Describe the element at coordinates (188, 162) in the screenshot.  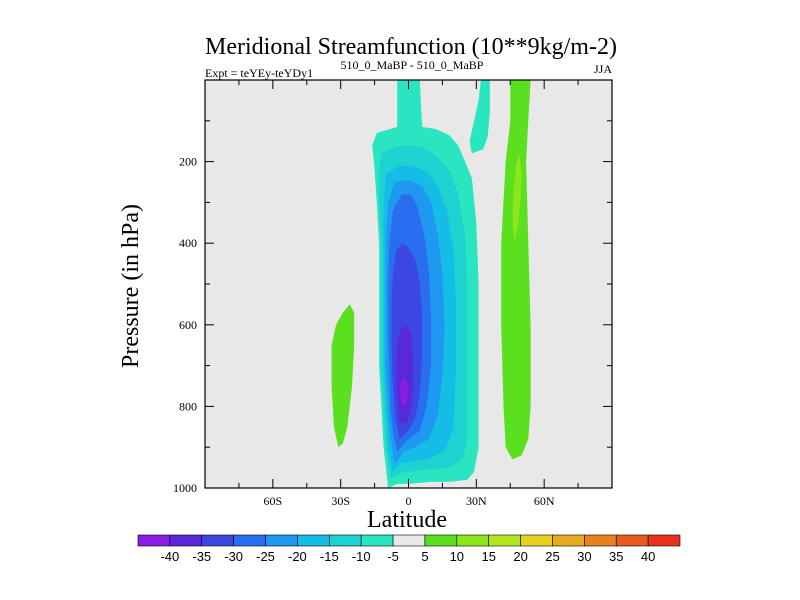
I see `y-tick-label: 200` at that location.